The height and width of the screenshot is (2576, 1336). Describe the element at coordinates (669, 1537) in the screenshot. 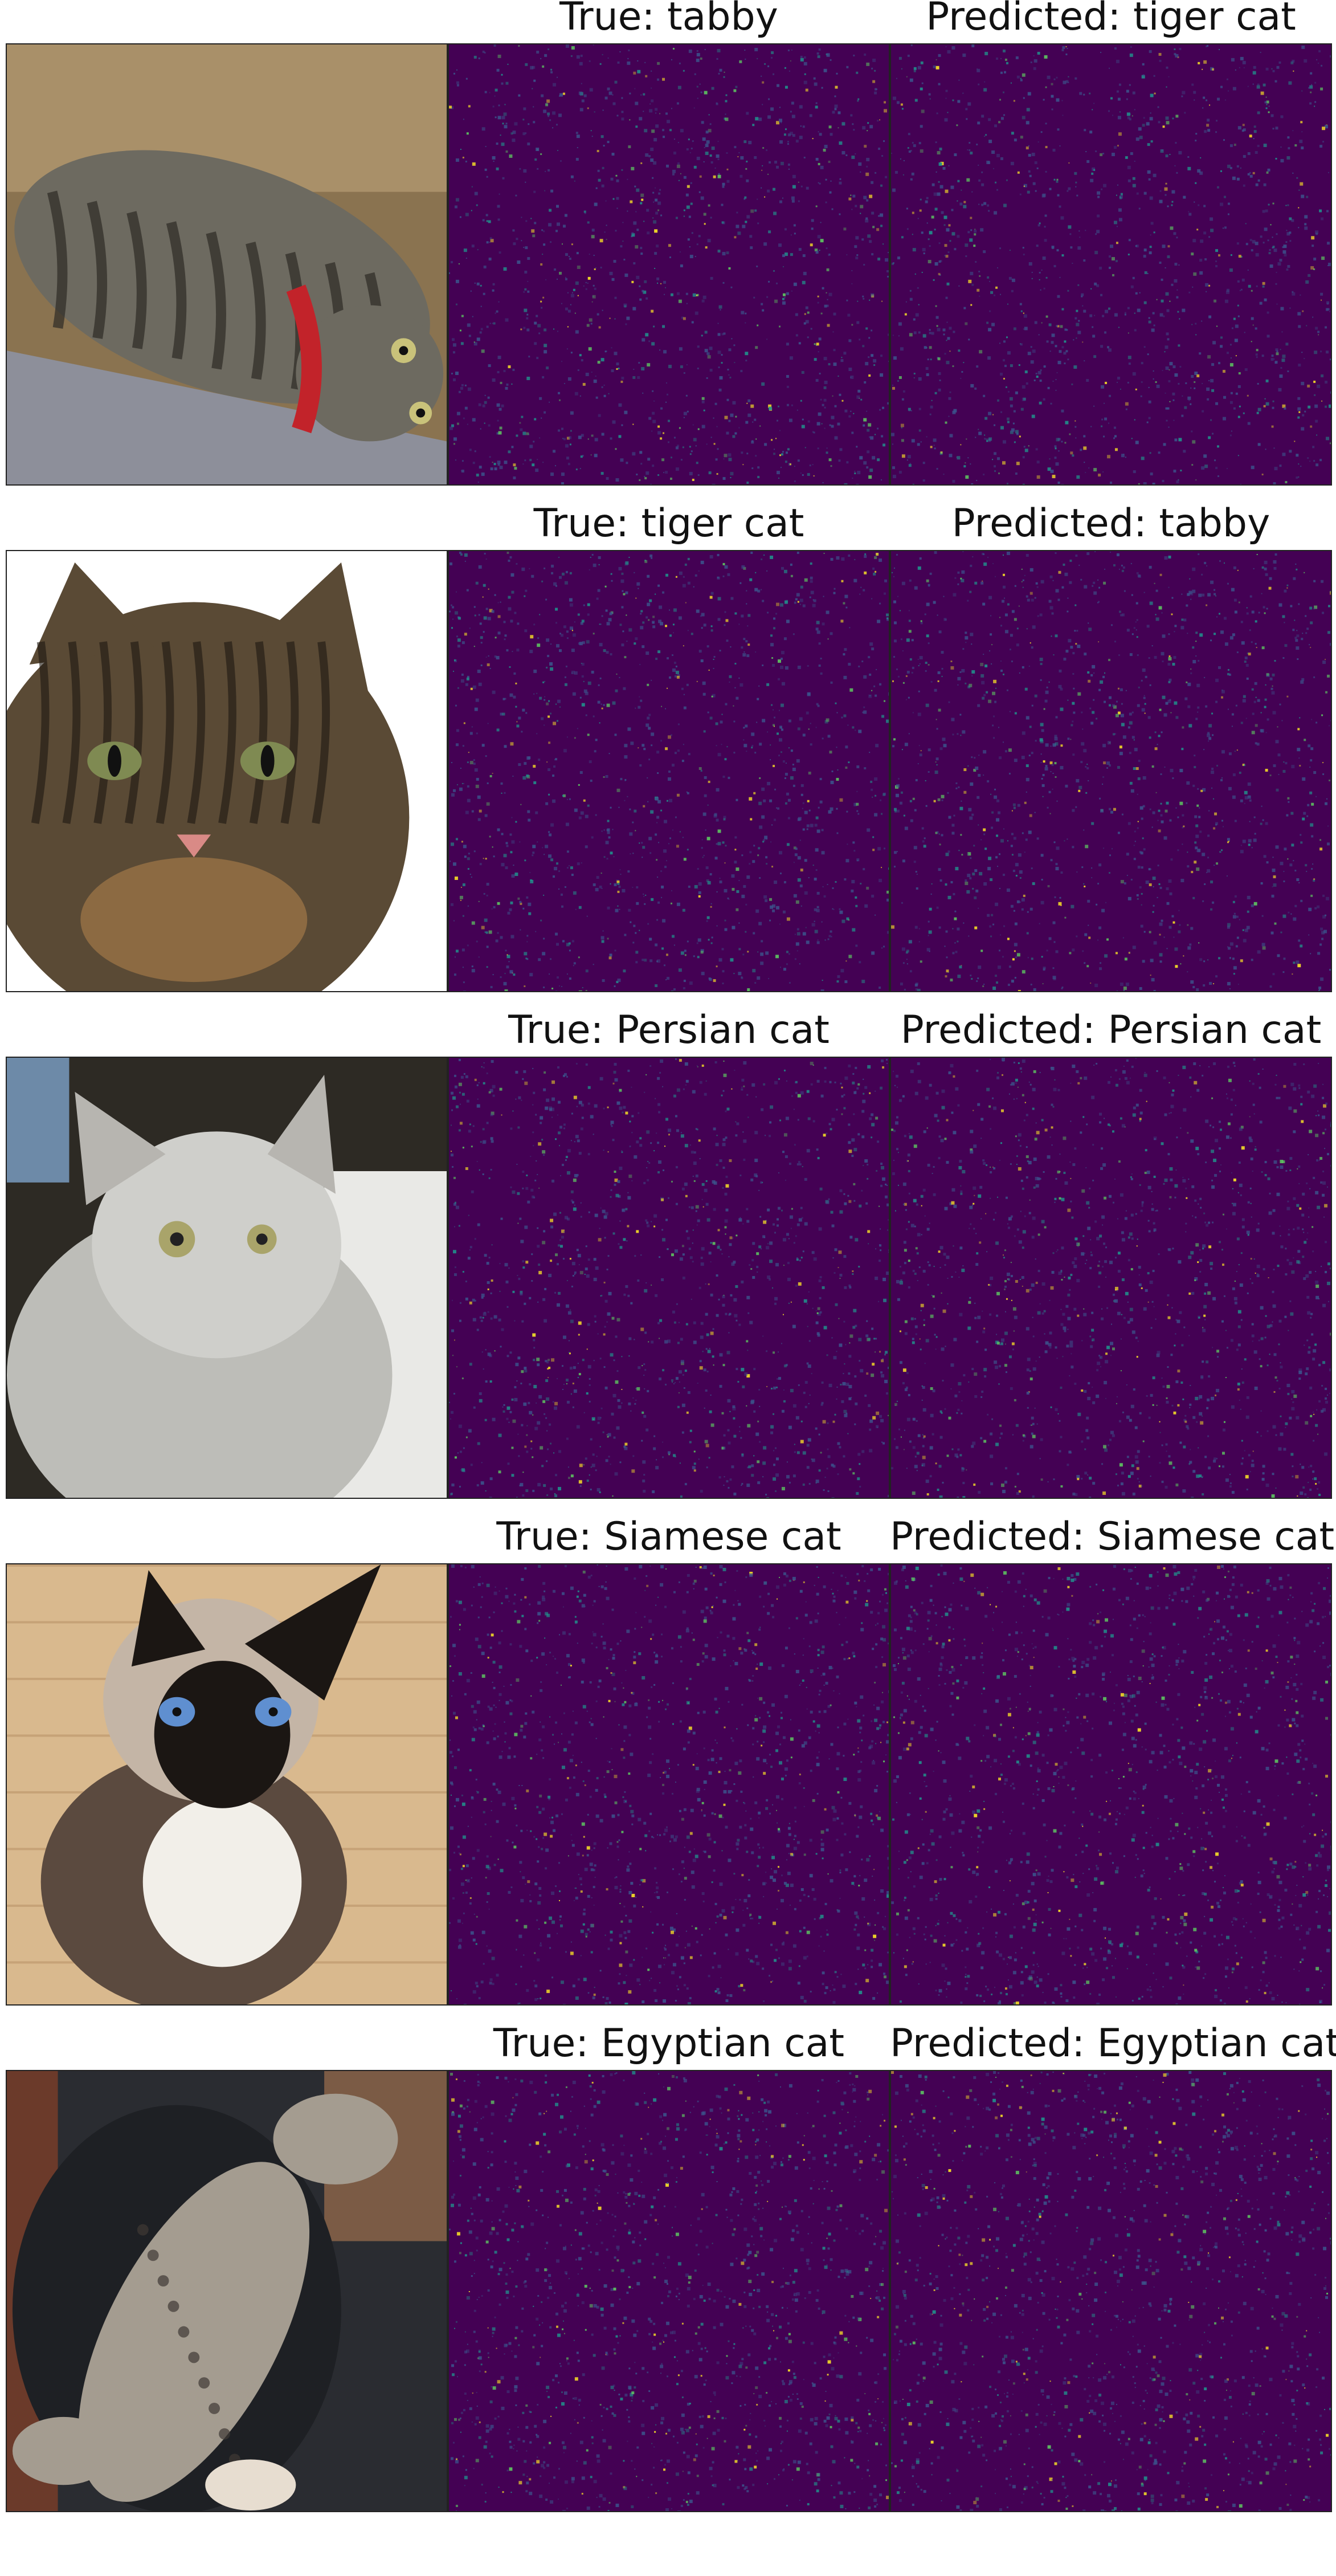

I see `true-label-title: True: Siamese cat` at that location.